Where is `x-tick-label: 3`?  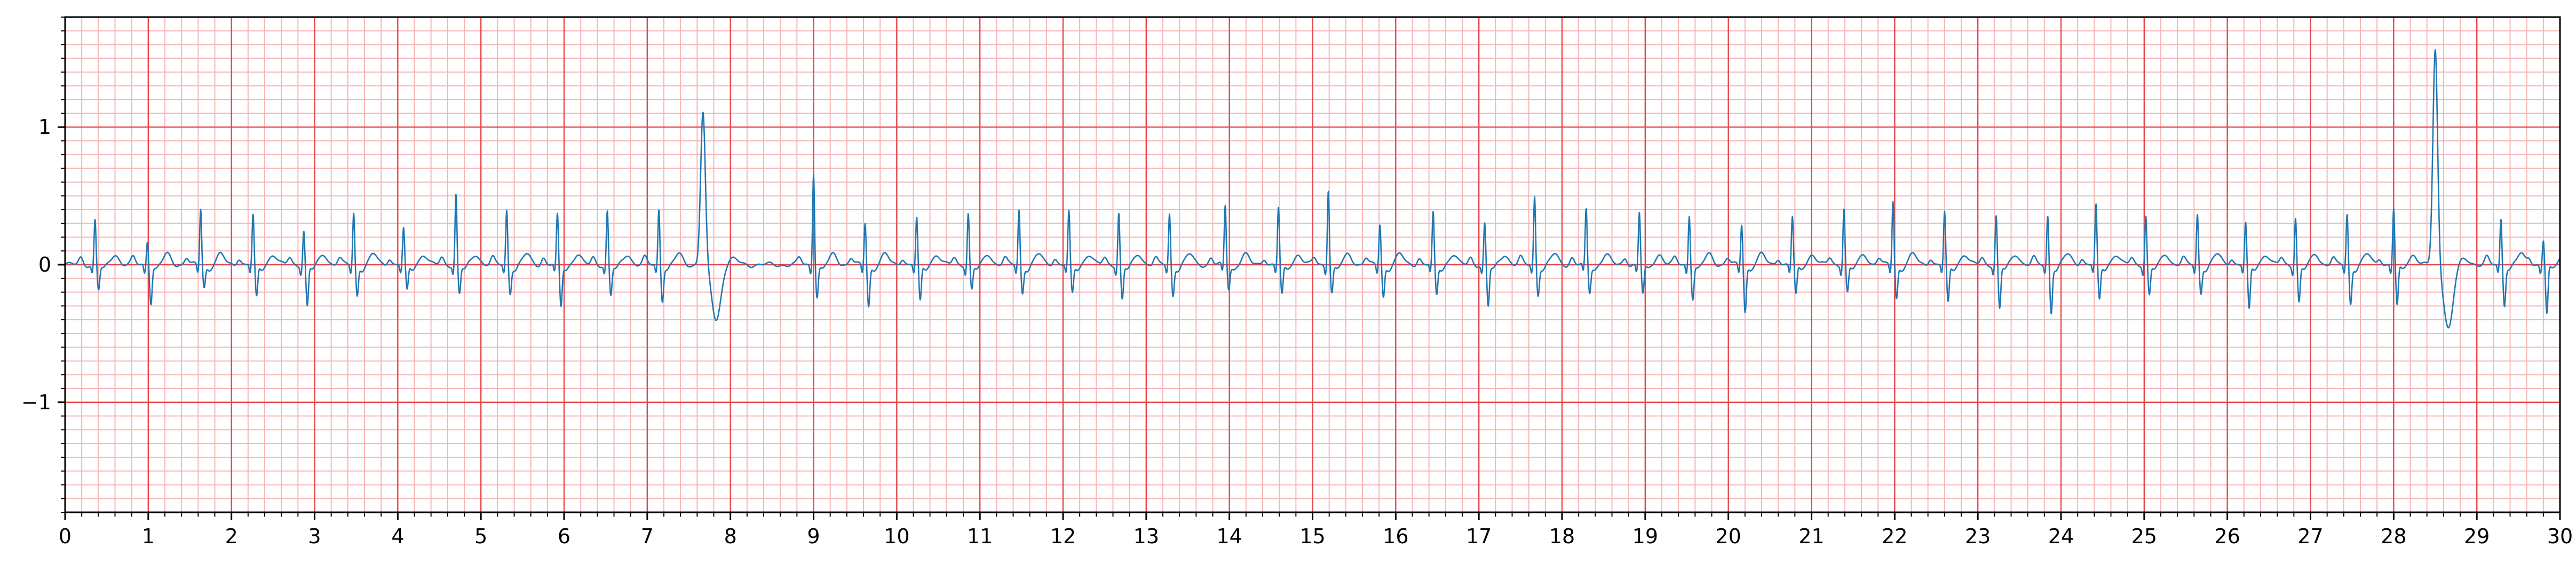 x-tick-label: 3 is located at coordinates (314, 536).